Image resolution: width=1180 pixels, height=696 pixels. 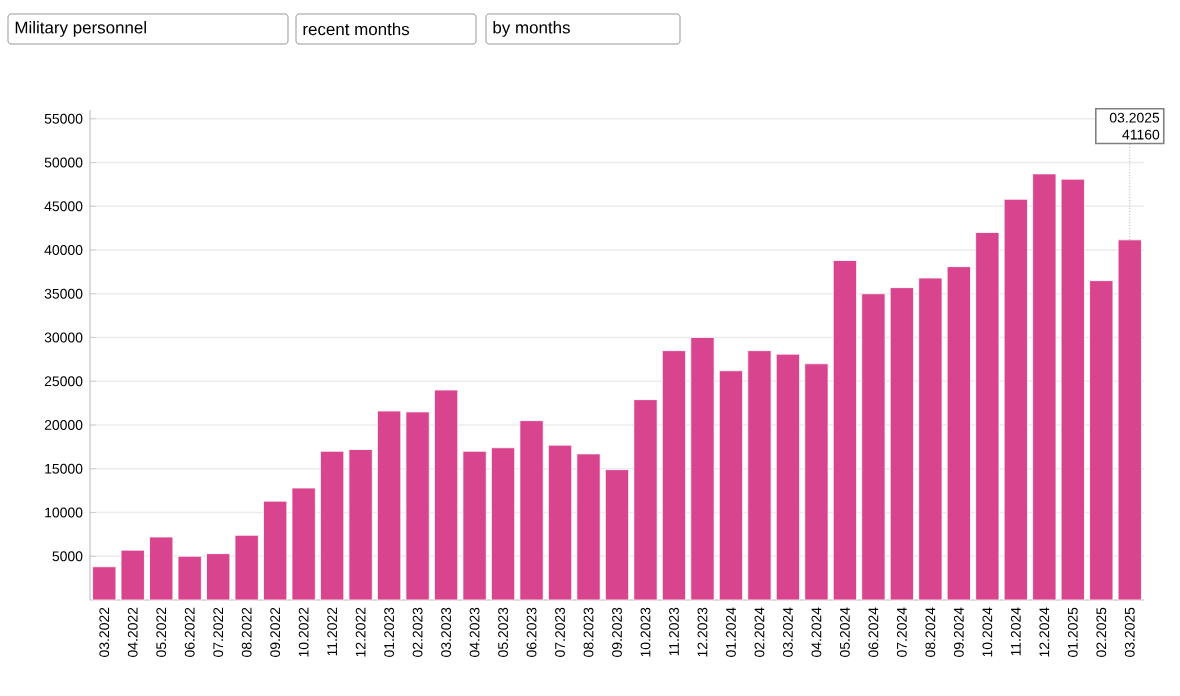 What do you see at coordinates (80, 29) in the screenshot?
I see `text: Military personnel` at bounding box center [80, 29].